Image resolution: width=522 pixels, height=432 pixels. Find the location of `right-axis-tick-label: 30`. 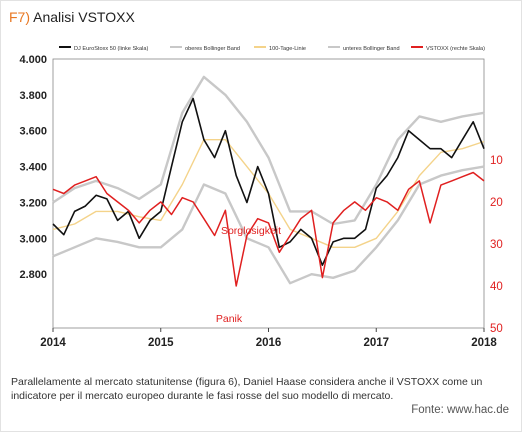

right-axis-tick-label: 30 is located at coordinates (496, 245).